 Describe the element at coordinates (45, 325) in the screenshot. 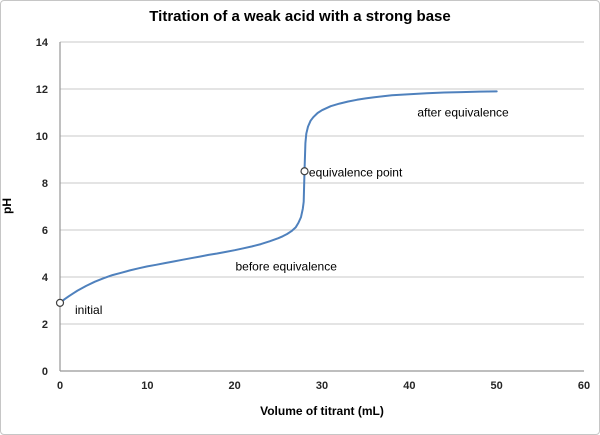

I see `y-tick-label: 2` at that location.